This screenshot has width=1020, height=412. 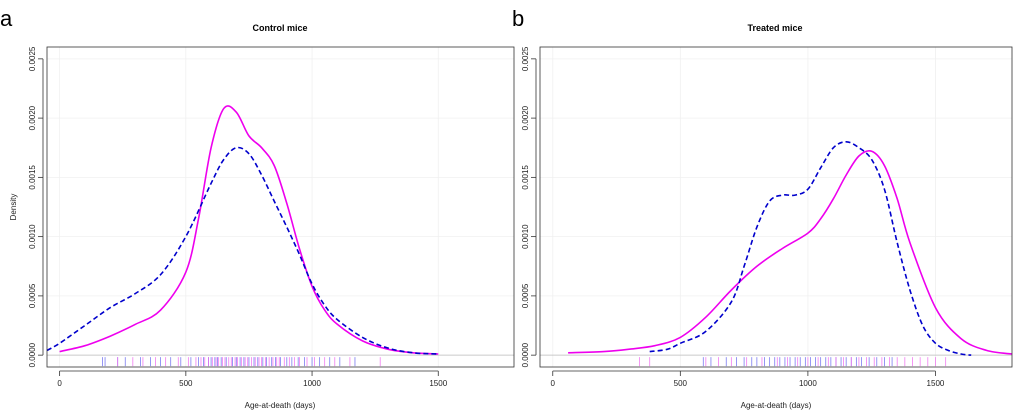 I want to click on panel-letter: b, so click(x=518, y=18).